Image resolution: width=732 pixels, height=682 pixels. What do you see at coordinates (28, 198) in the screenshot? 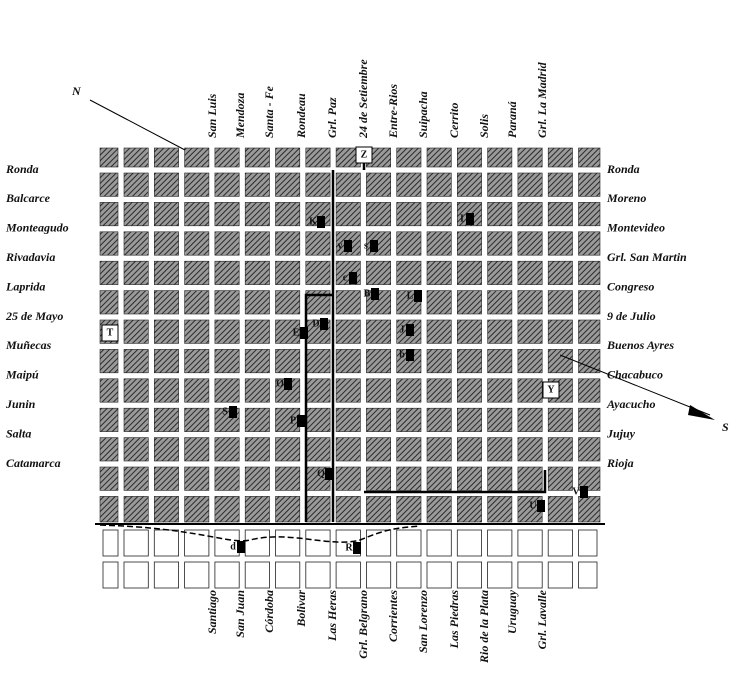
I see `street-label: Balcarce` at bounding box center [28, 198].